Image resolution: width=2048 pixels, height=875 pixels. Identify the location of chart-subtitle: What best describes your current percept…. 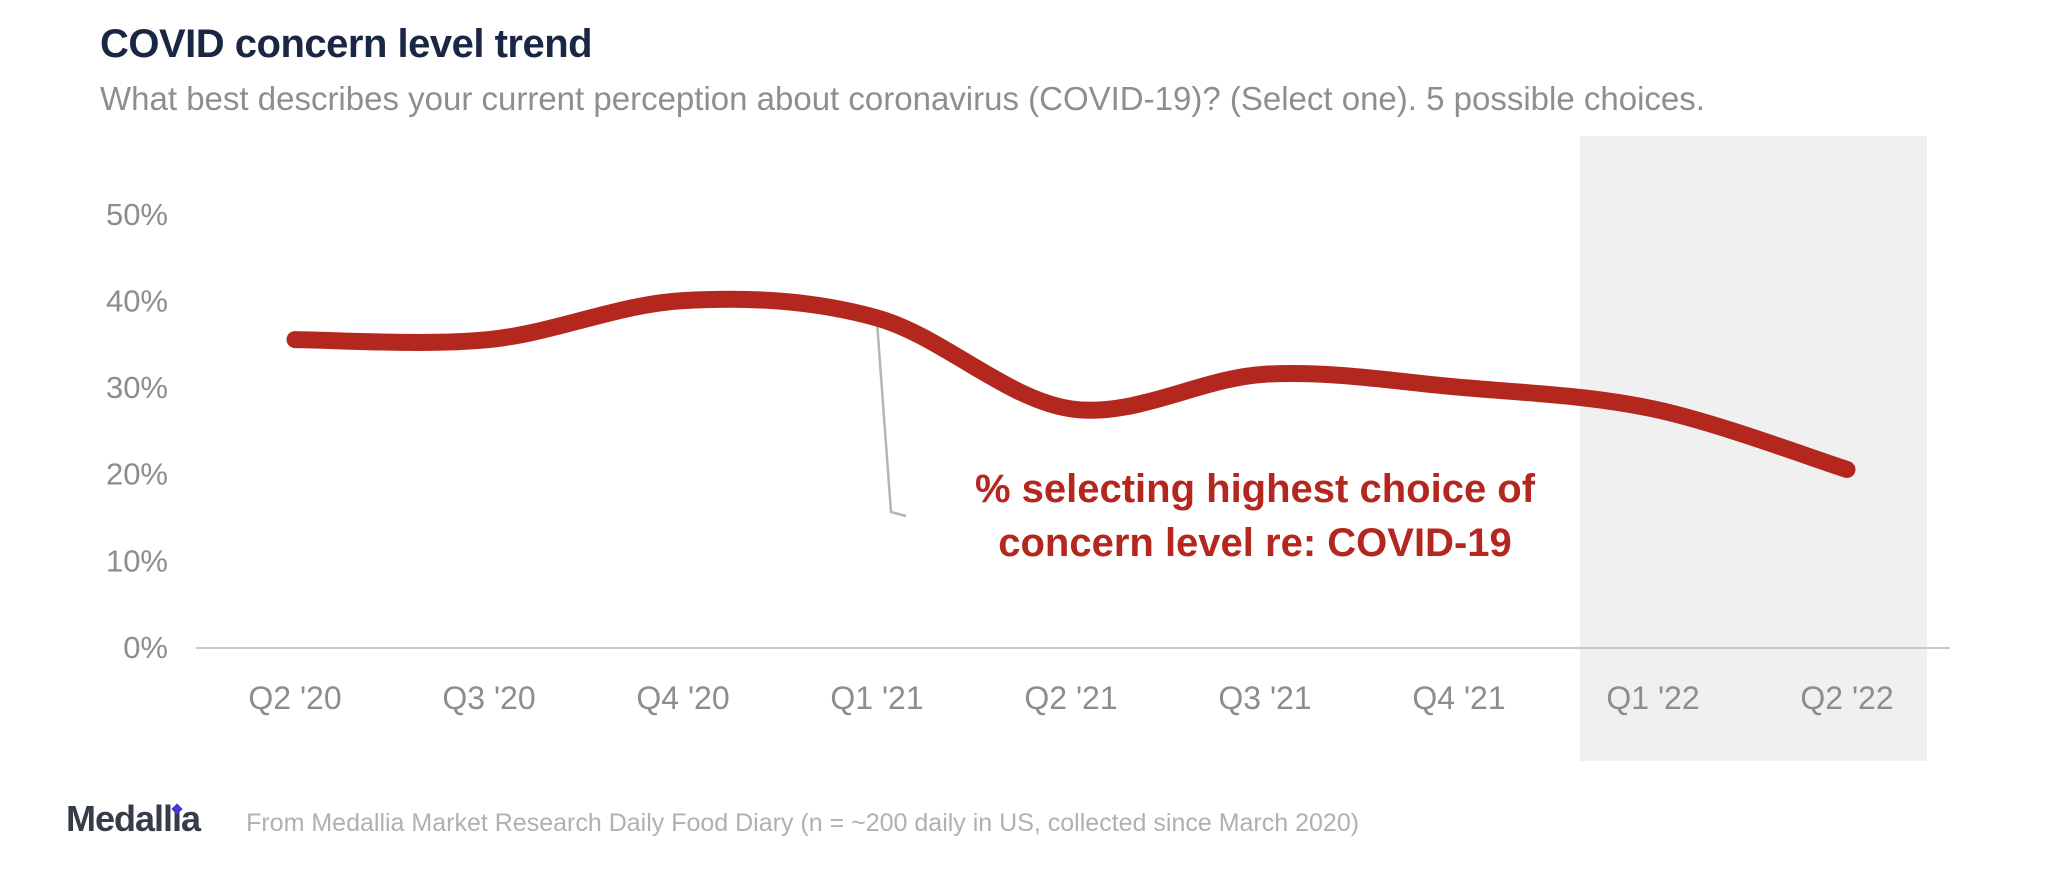
(902, 98).